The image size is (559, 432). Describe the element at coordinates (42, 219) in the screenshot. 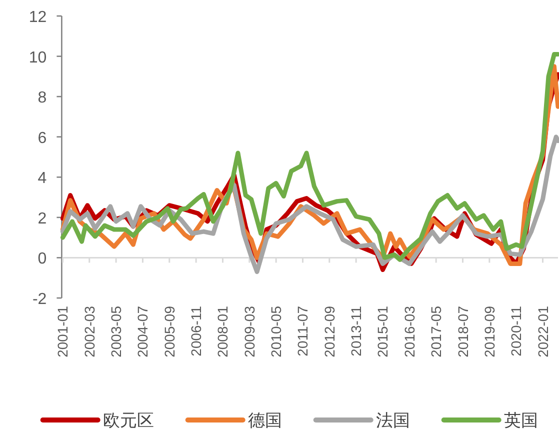

I see `y-tick-label: 2` at that location.